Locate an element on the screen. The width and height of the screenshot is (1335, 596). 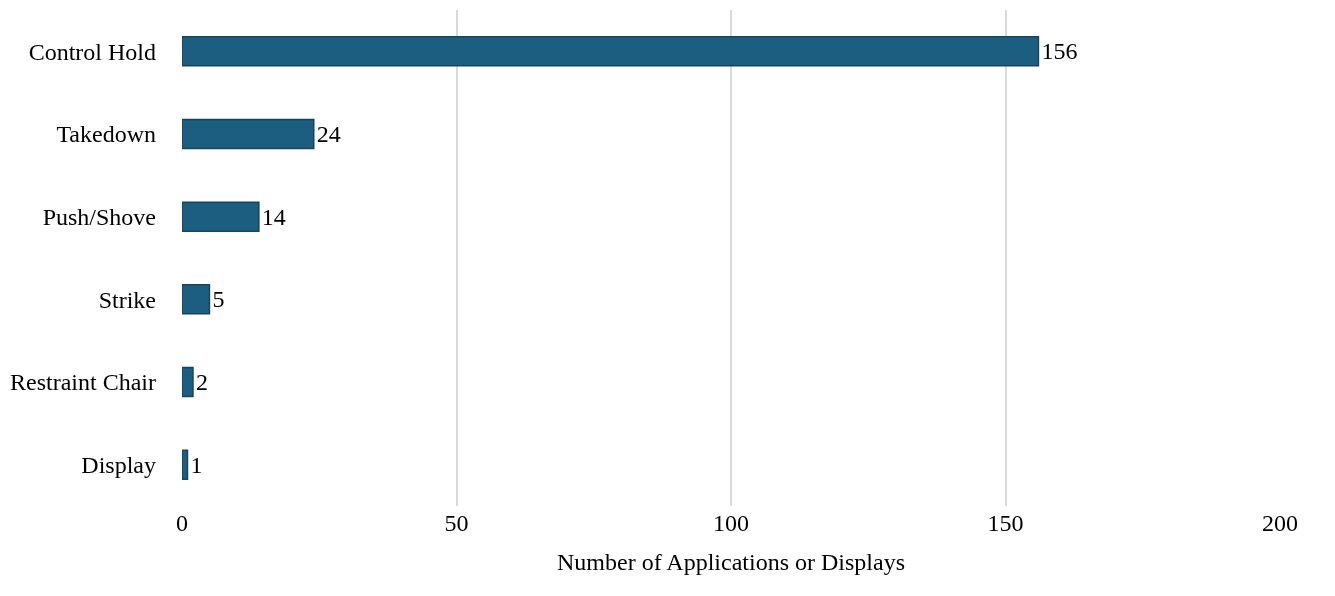
x-tick-label: 0 is located at coordinates (182, 523).